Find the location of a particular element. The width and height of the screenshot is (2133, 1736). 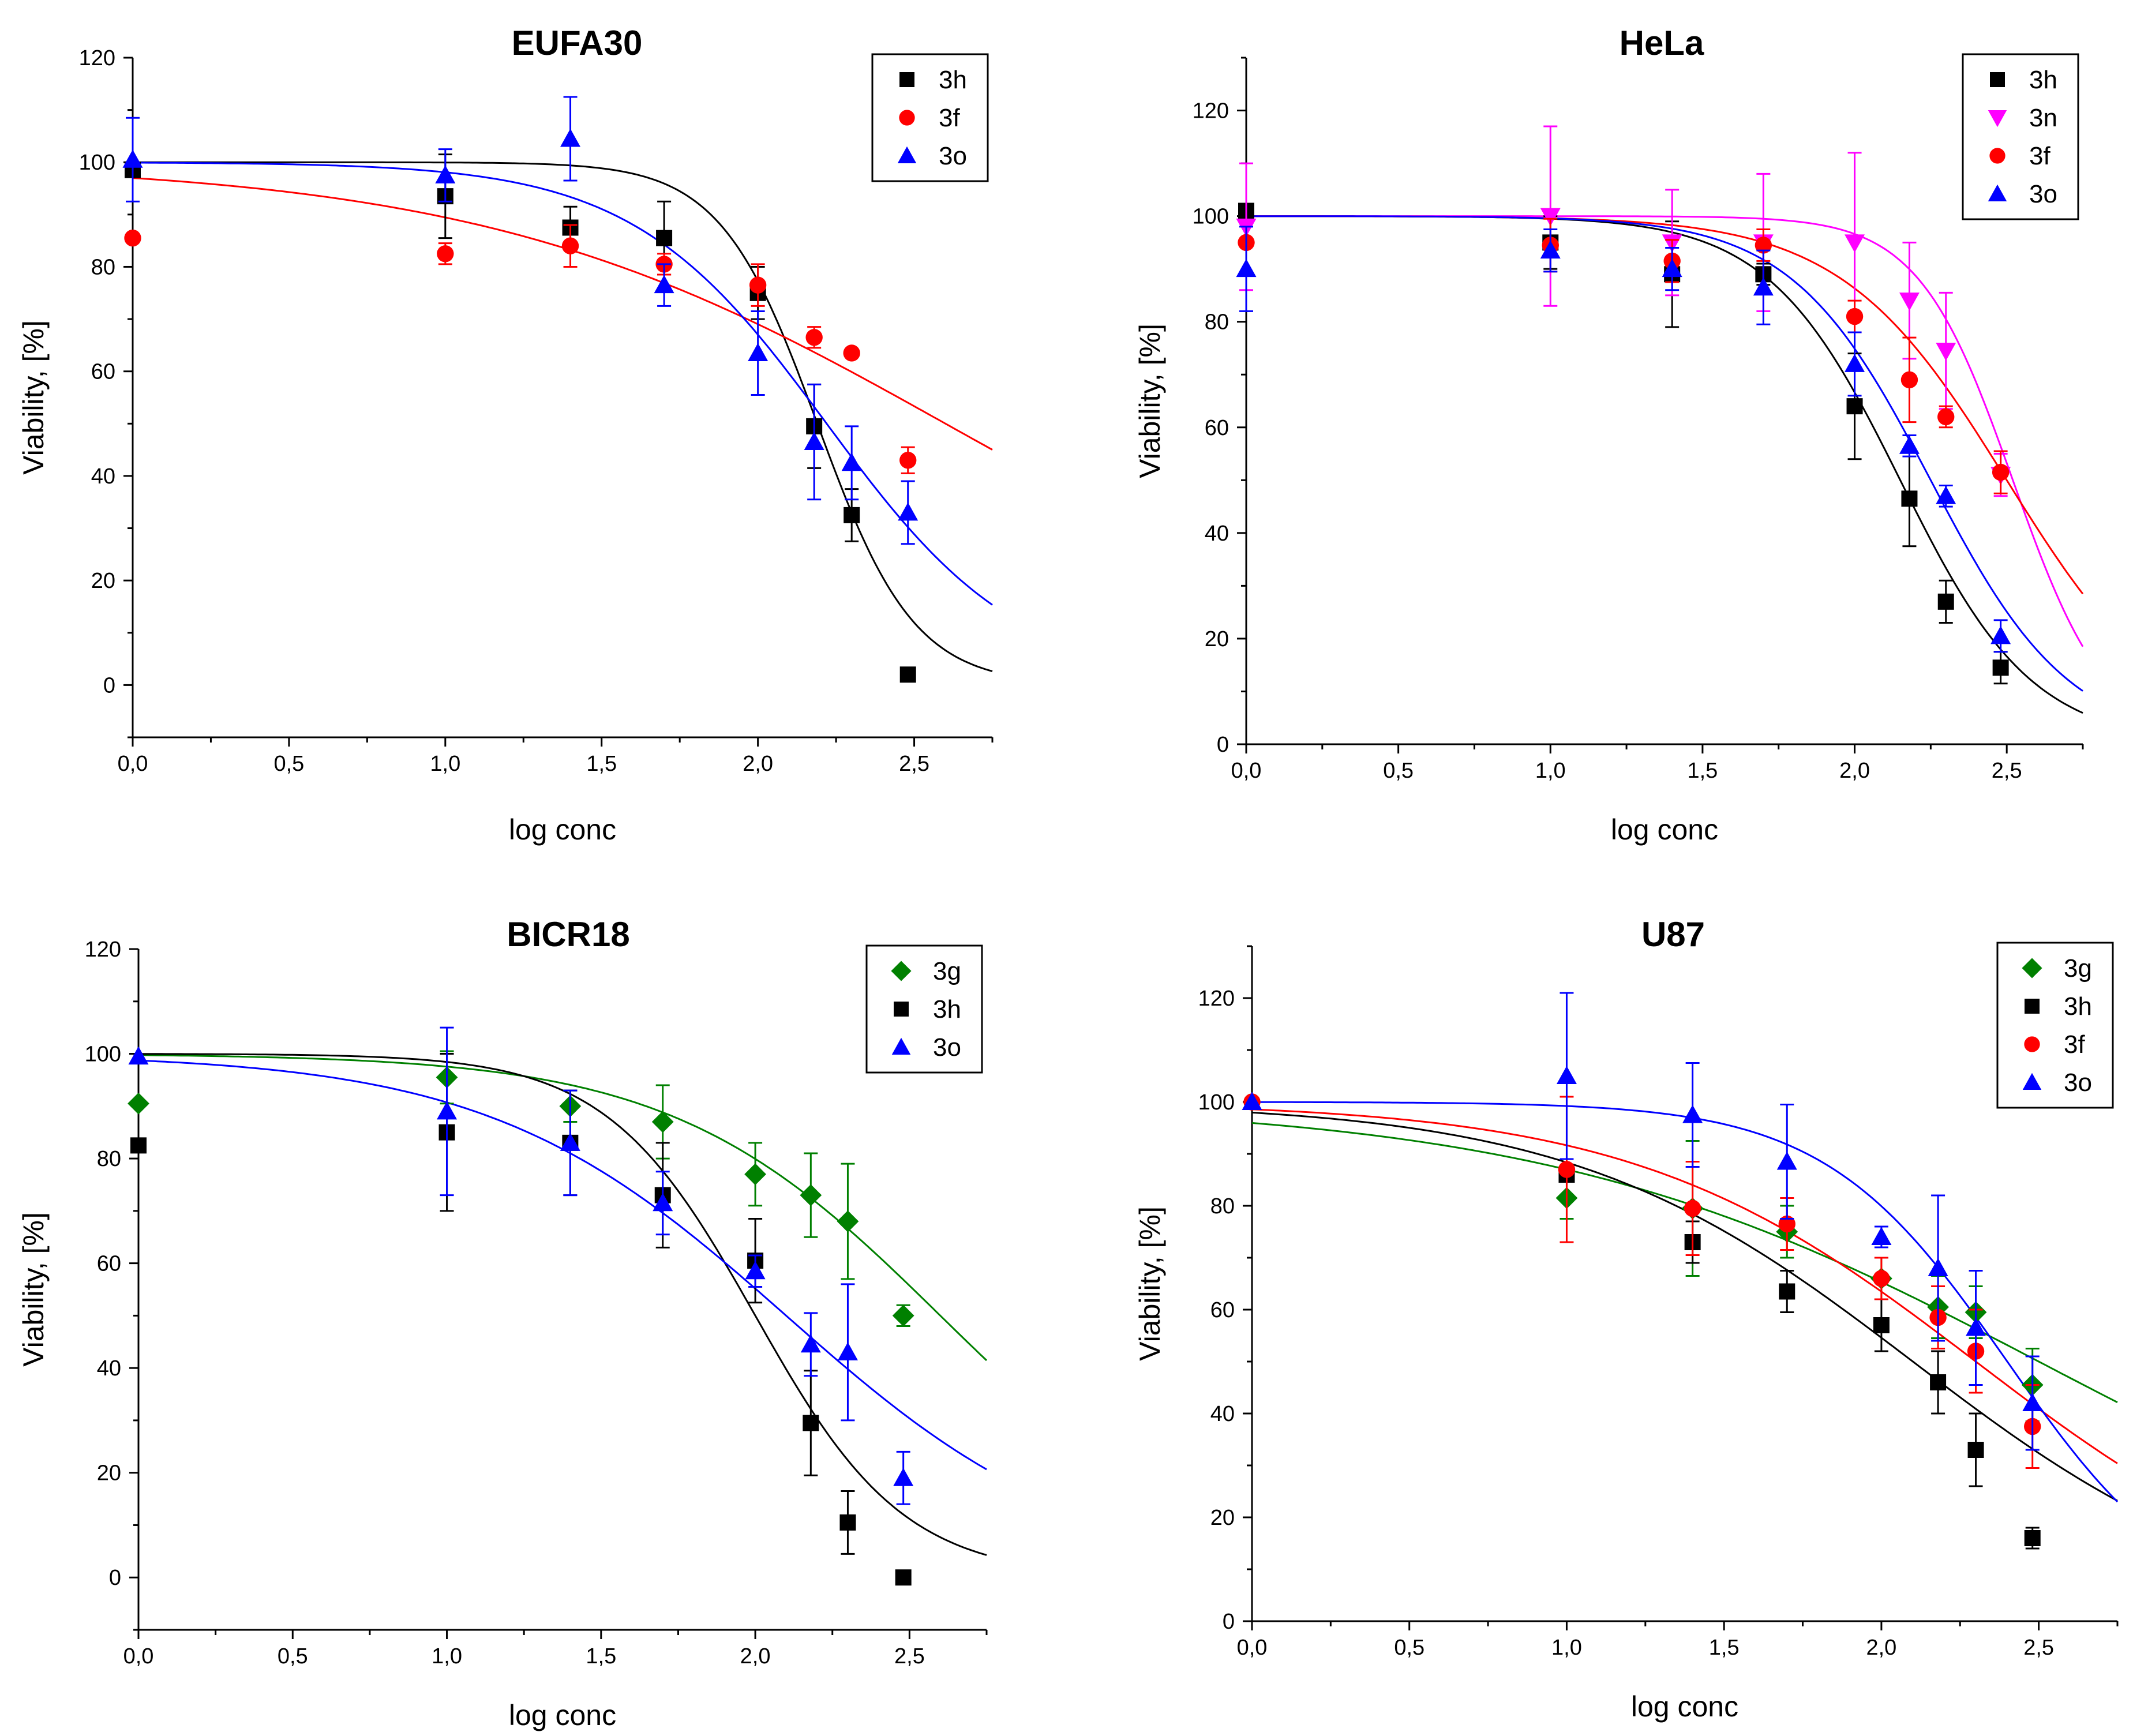

legend-label-3g: 3g is located at coordinates (947, 971).